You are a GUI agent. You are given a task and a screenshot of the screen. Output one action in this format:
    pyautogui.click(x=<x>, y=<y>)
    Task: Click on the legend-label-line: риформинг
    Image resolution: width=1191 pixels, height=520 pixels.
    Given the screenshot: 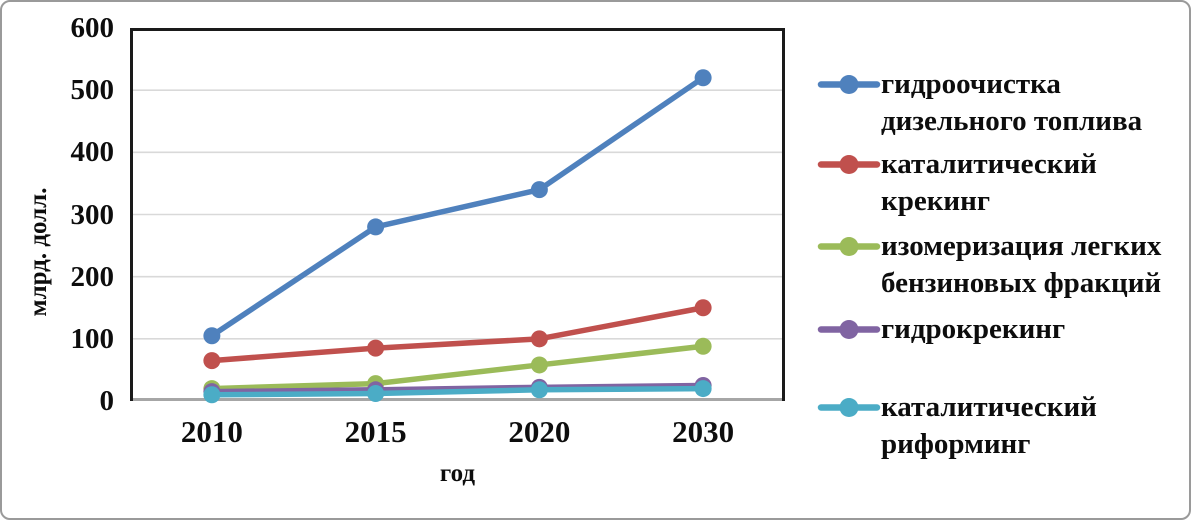 What is the action you would take?
    pyautogui.click(x=956, y=444)
    